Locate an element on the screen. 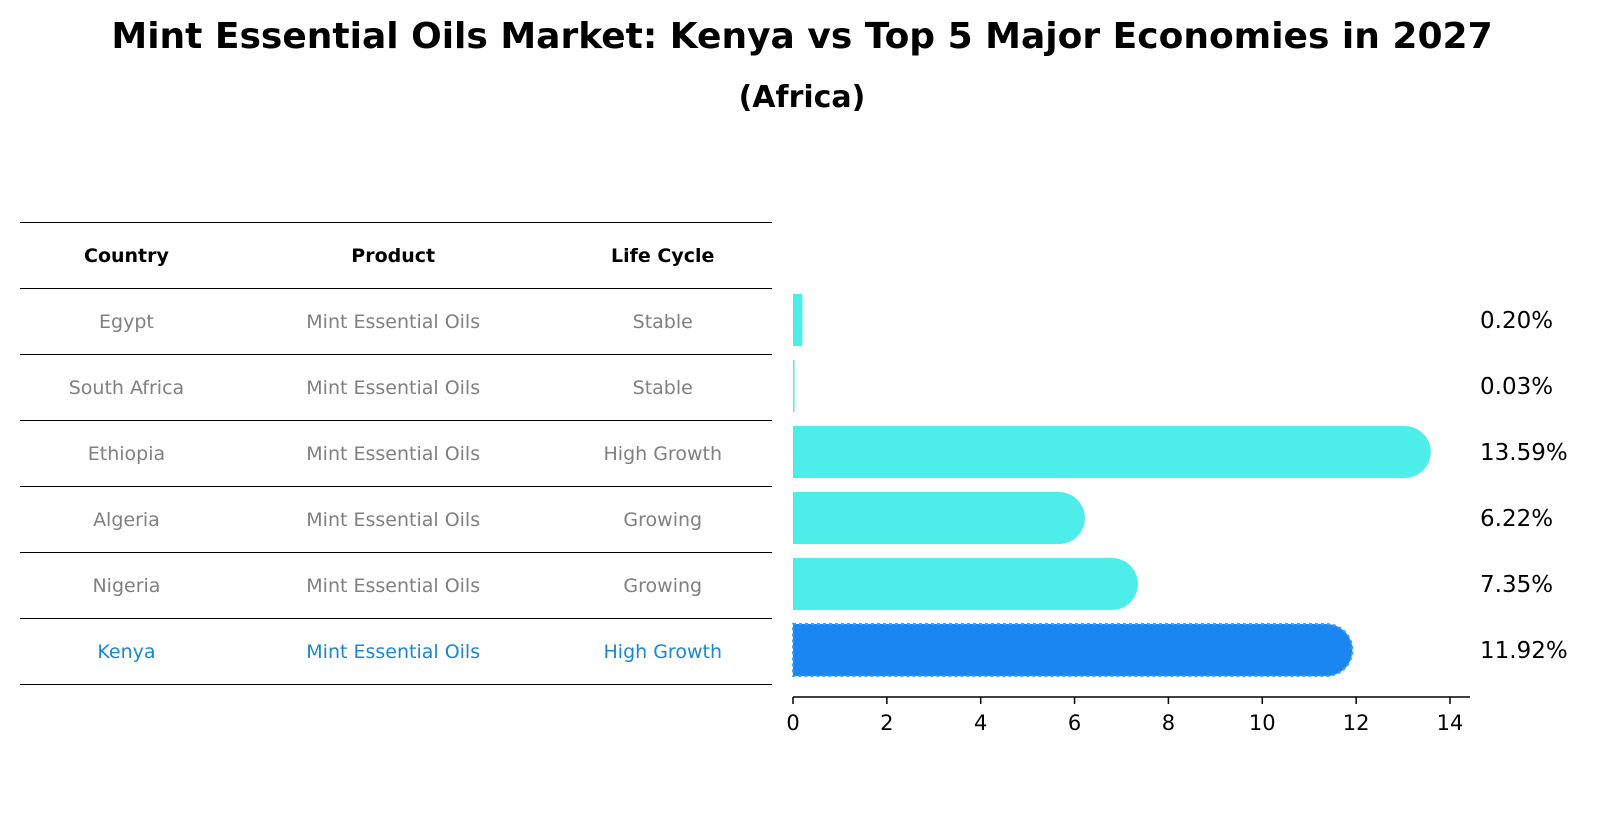  table-row-highlighted: Kenya Mint Essential Oils High Growth is located at coordinates (396, 651).